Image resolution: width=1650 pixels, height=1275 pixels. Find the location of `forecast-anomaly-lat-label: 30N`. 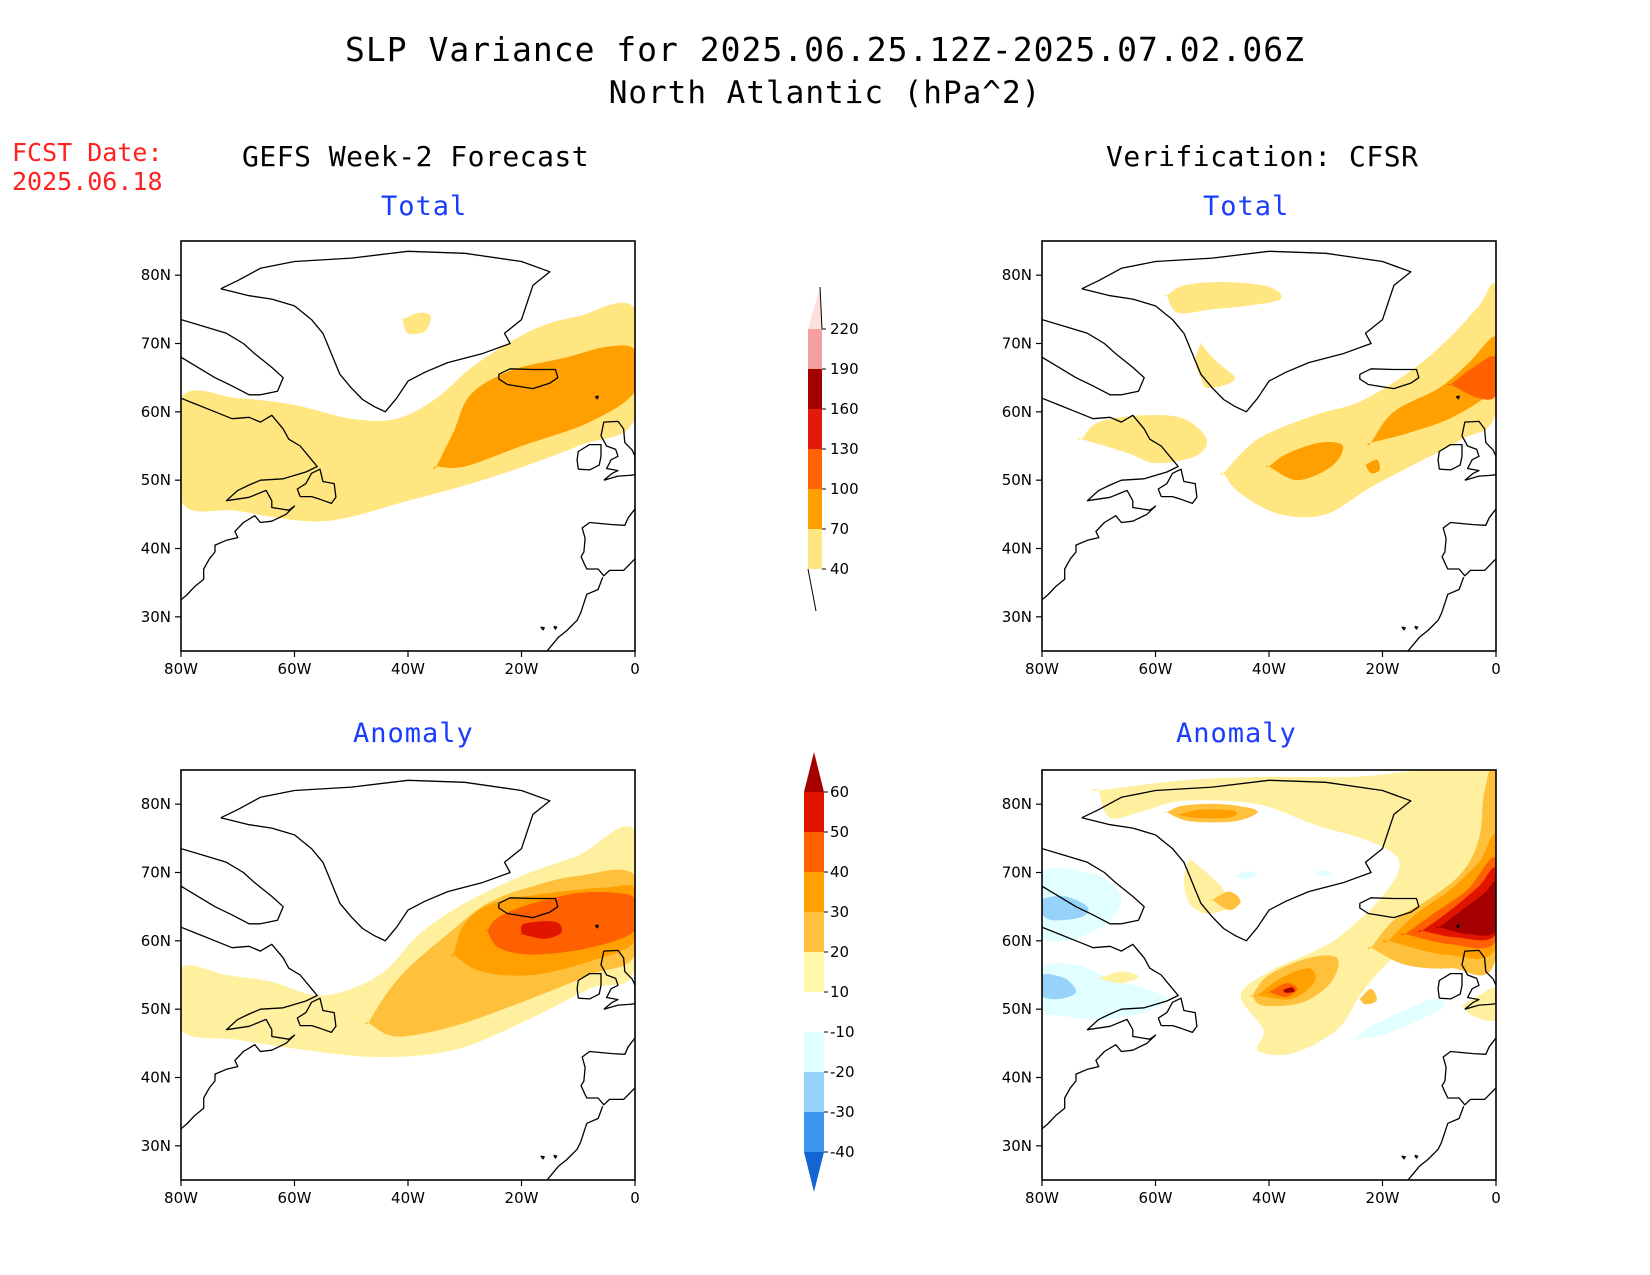

forecast-anomaly-lat-label: 30N is located at coordinates (156, 1146).